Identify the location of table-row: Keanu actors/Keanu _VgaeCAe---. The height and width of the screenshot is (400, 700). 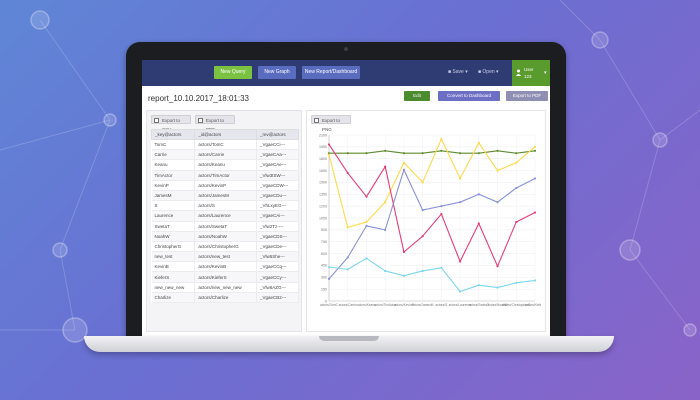
(225, 165).